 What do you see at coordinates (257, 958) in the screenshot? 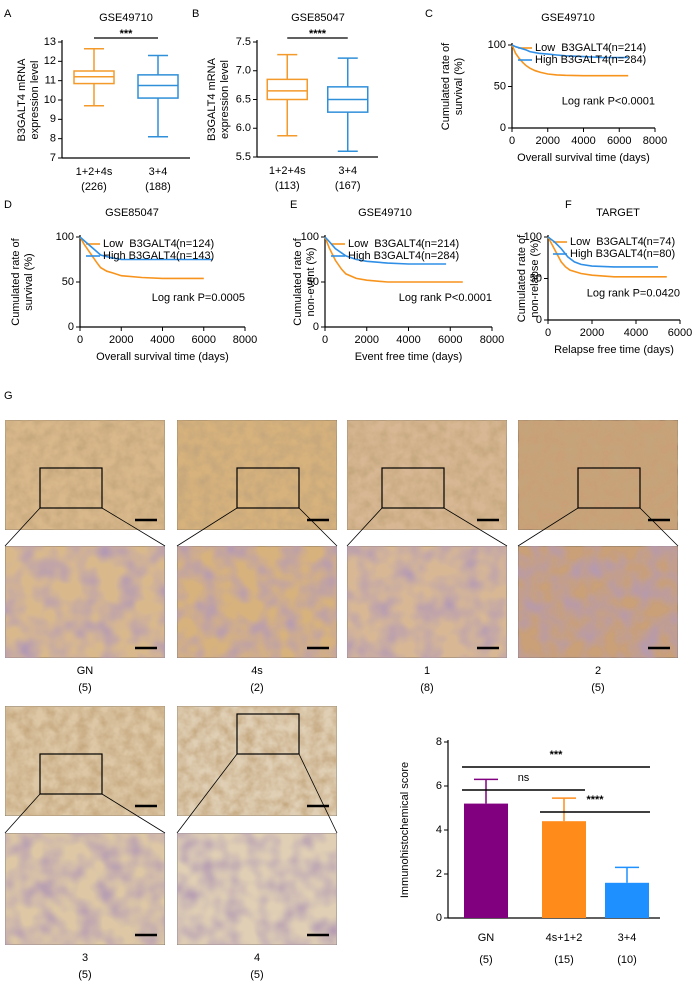
I see `stage-label: 4` at bounding box center [257, 958].